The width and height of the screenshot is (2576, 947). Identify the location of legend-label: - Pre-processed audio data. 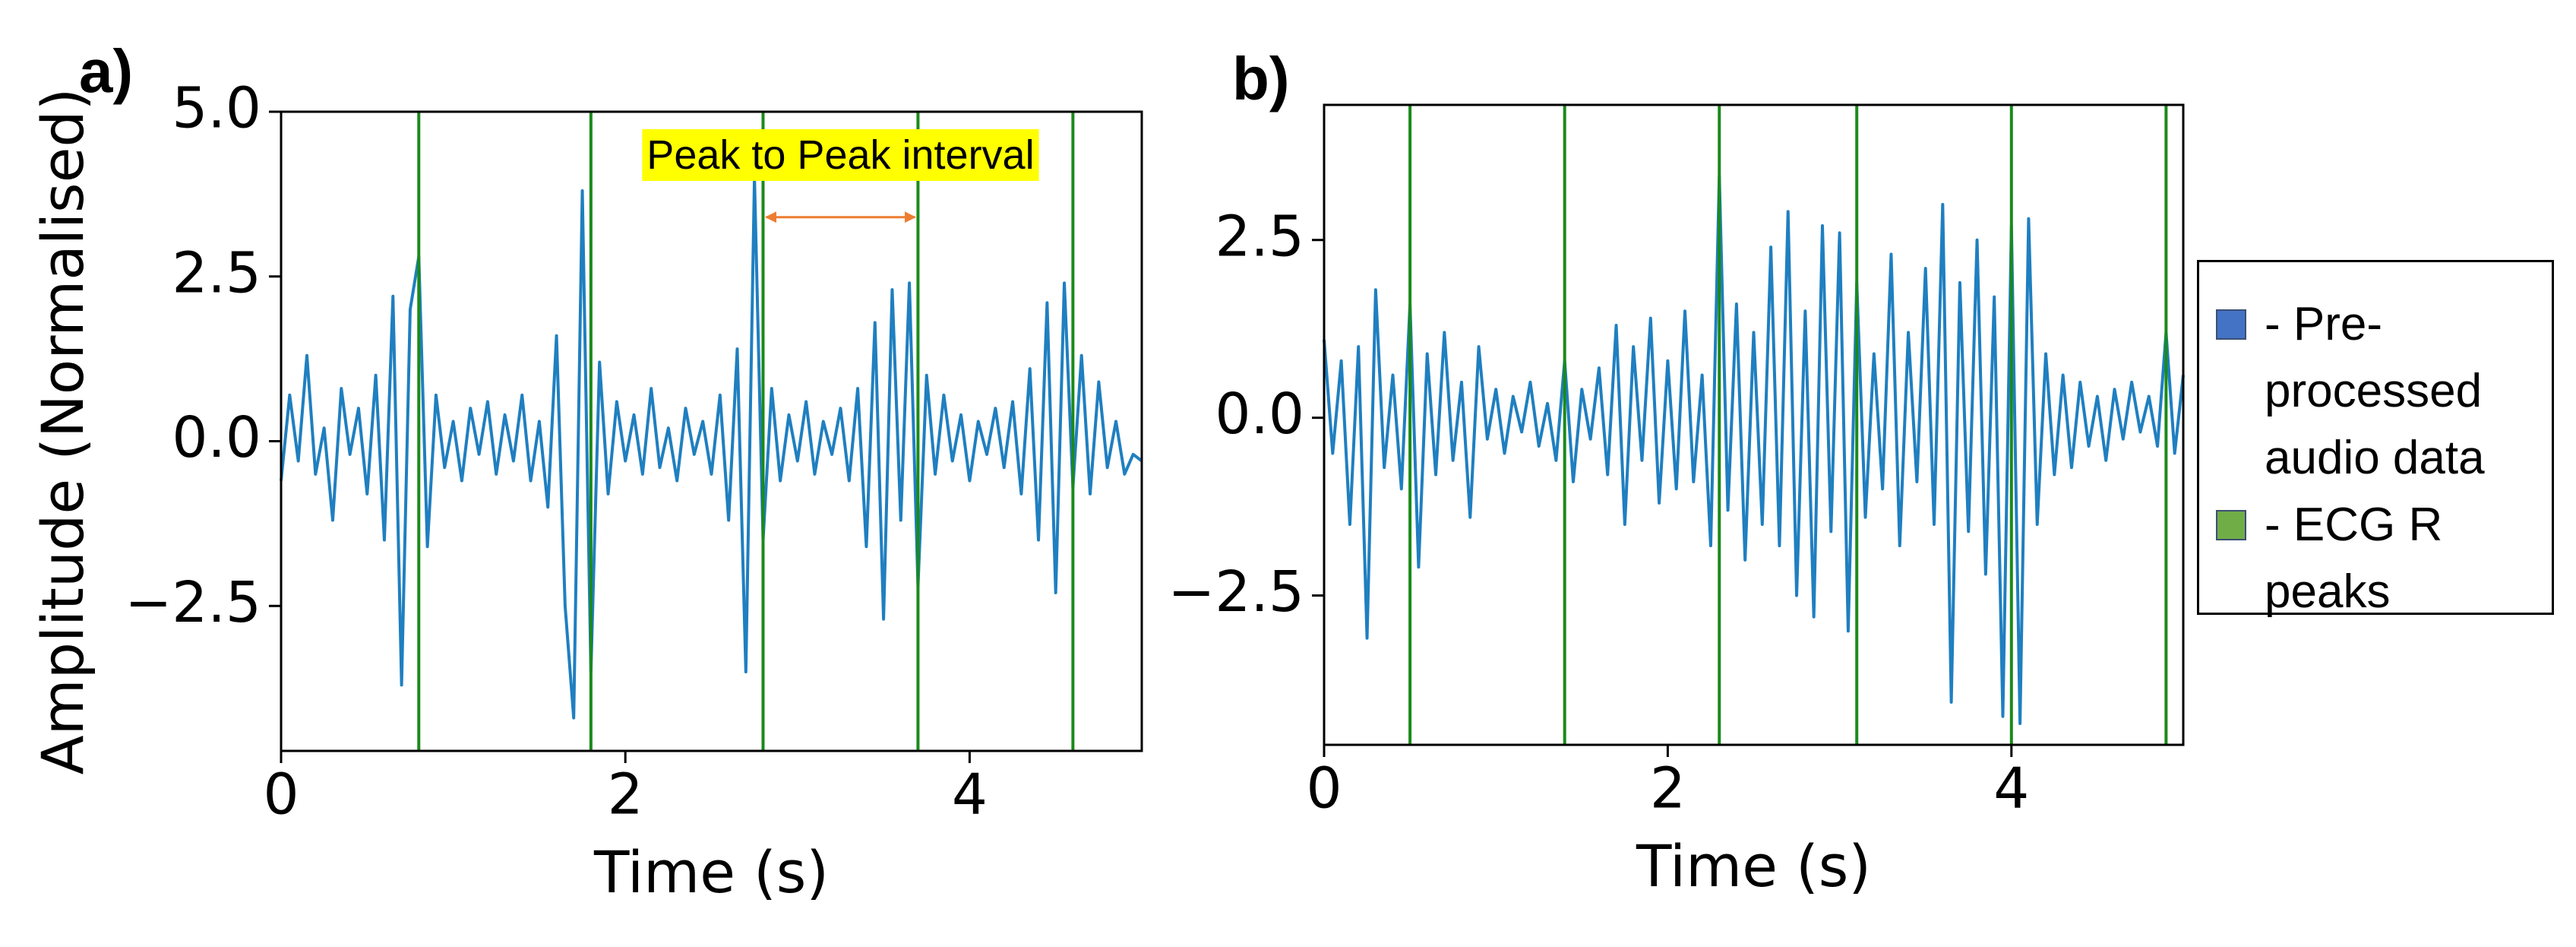
(2375, 391).